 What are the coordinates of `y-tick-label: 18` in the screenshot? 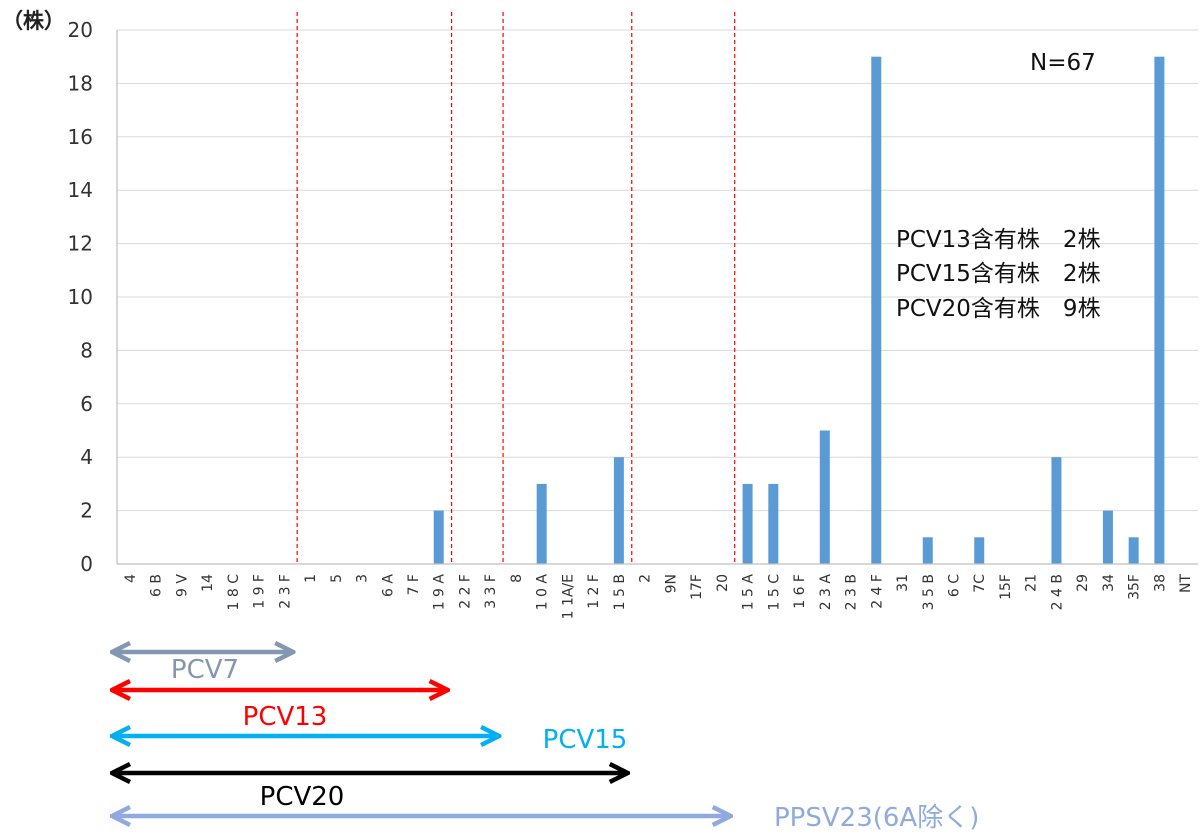 It's located at (80, 83).